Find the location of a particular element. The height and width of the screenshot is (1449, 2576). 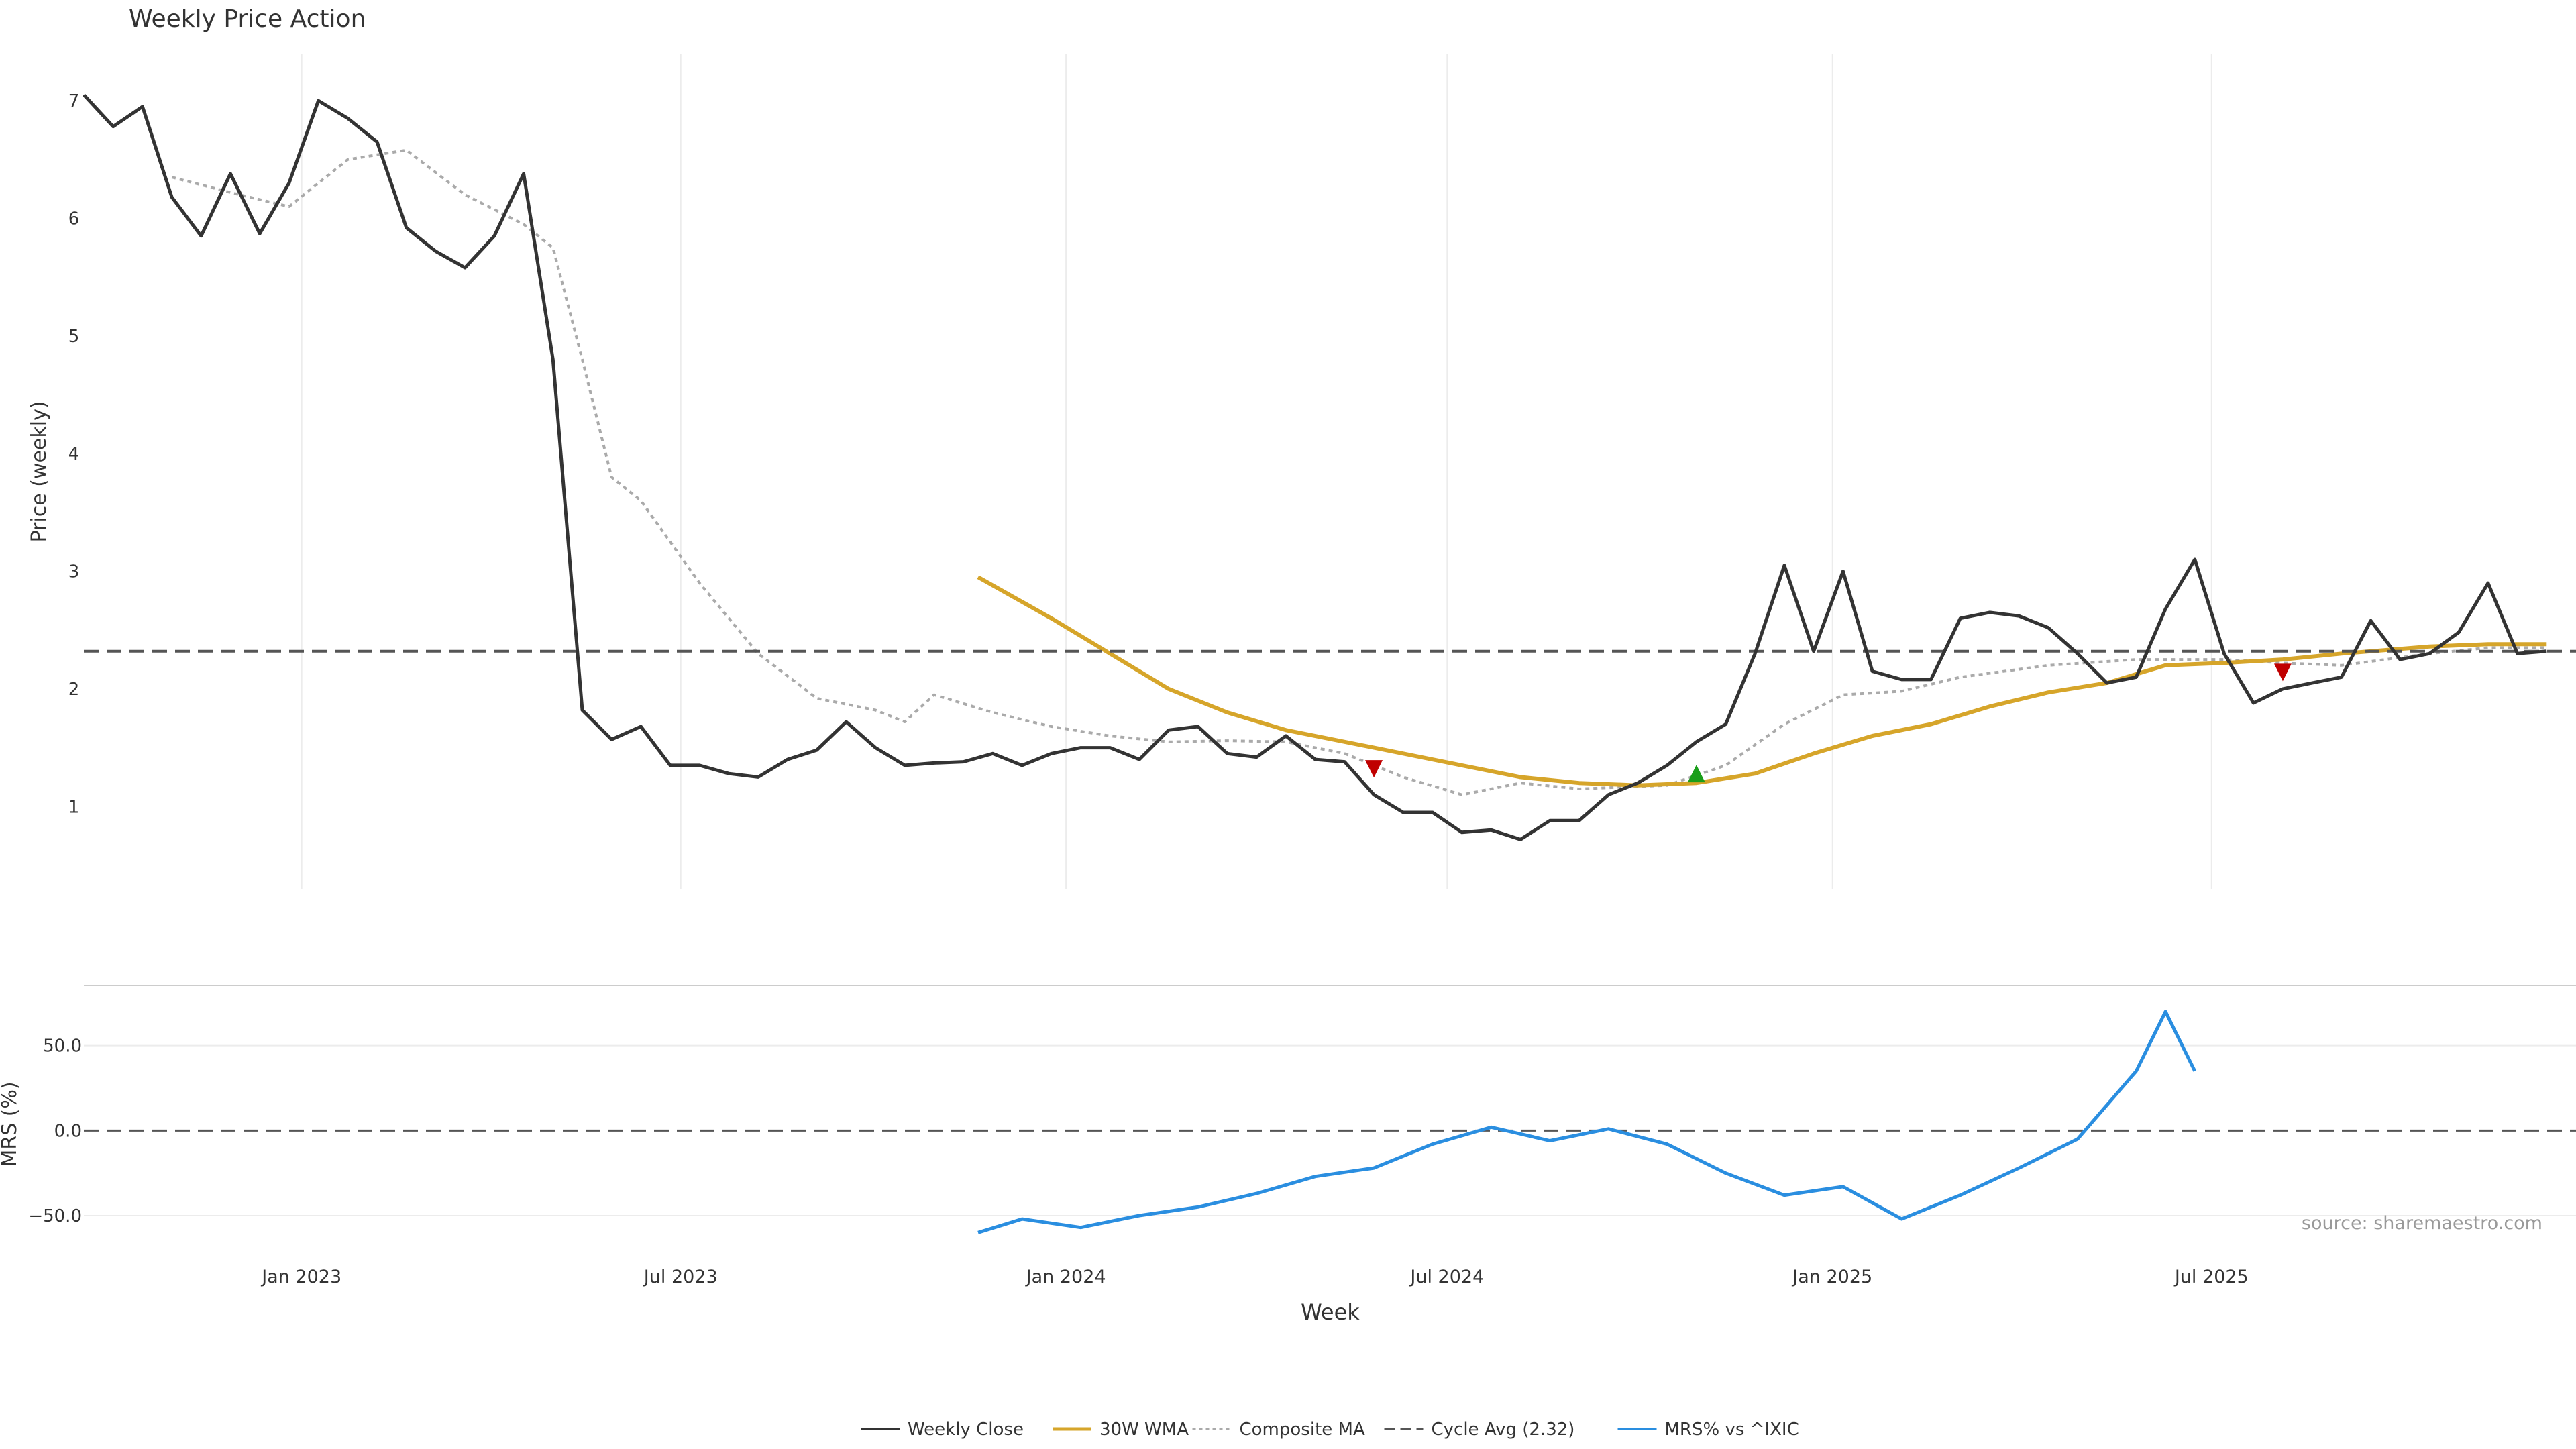

x-tick-label: Jan 2023 is located at coordinates (300, 1277).